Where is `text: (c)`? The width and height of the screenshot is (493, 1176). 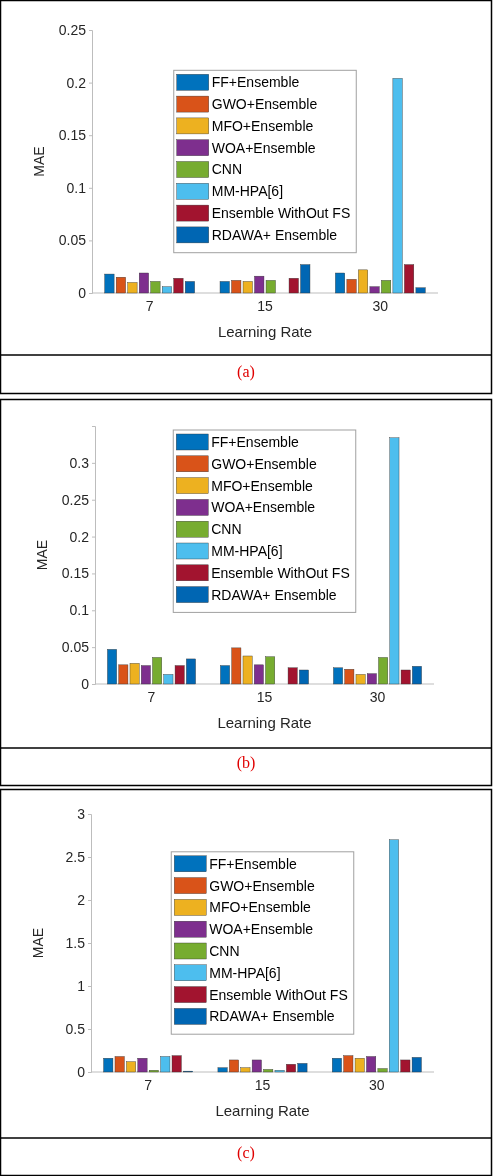
text: (c) is located at coordinates (246, 1153).